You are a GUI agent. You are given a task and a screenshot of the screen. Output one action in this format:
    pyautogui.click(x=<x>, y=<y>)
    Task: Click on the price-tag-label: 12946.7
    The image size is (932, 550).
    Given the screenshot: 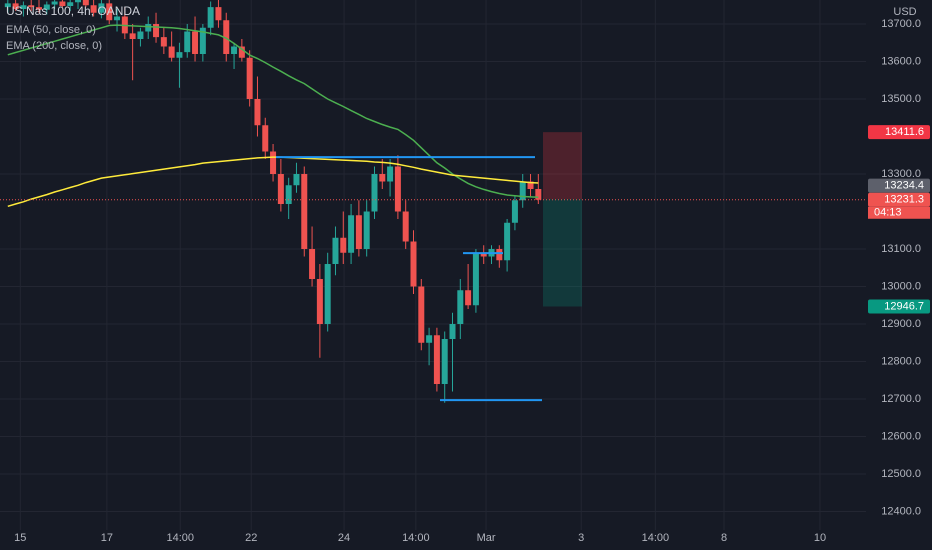 What is the action you would take?
    pyautogui.click(x=904, y=306)
    